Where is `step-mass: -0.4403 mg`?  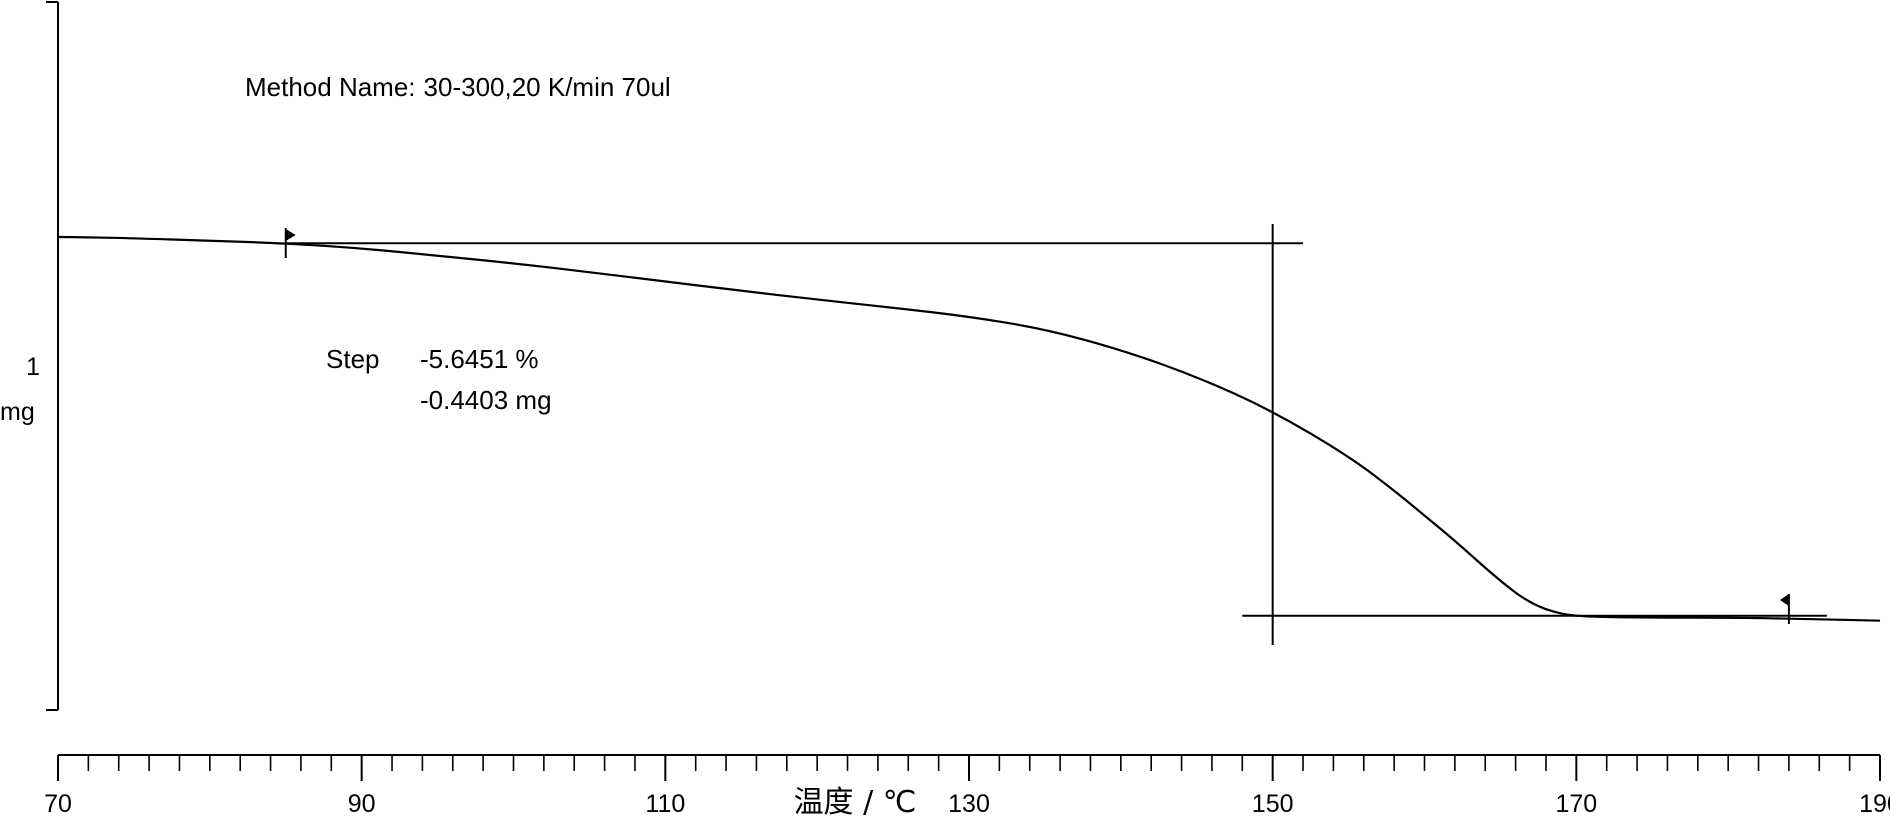 step-mass: -0.4403 mg is located at coordinates (486, 400).